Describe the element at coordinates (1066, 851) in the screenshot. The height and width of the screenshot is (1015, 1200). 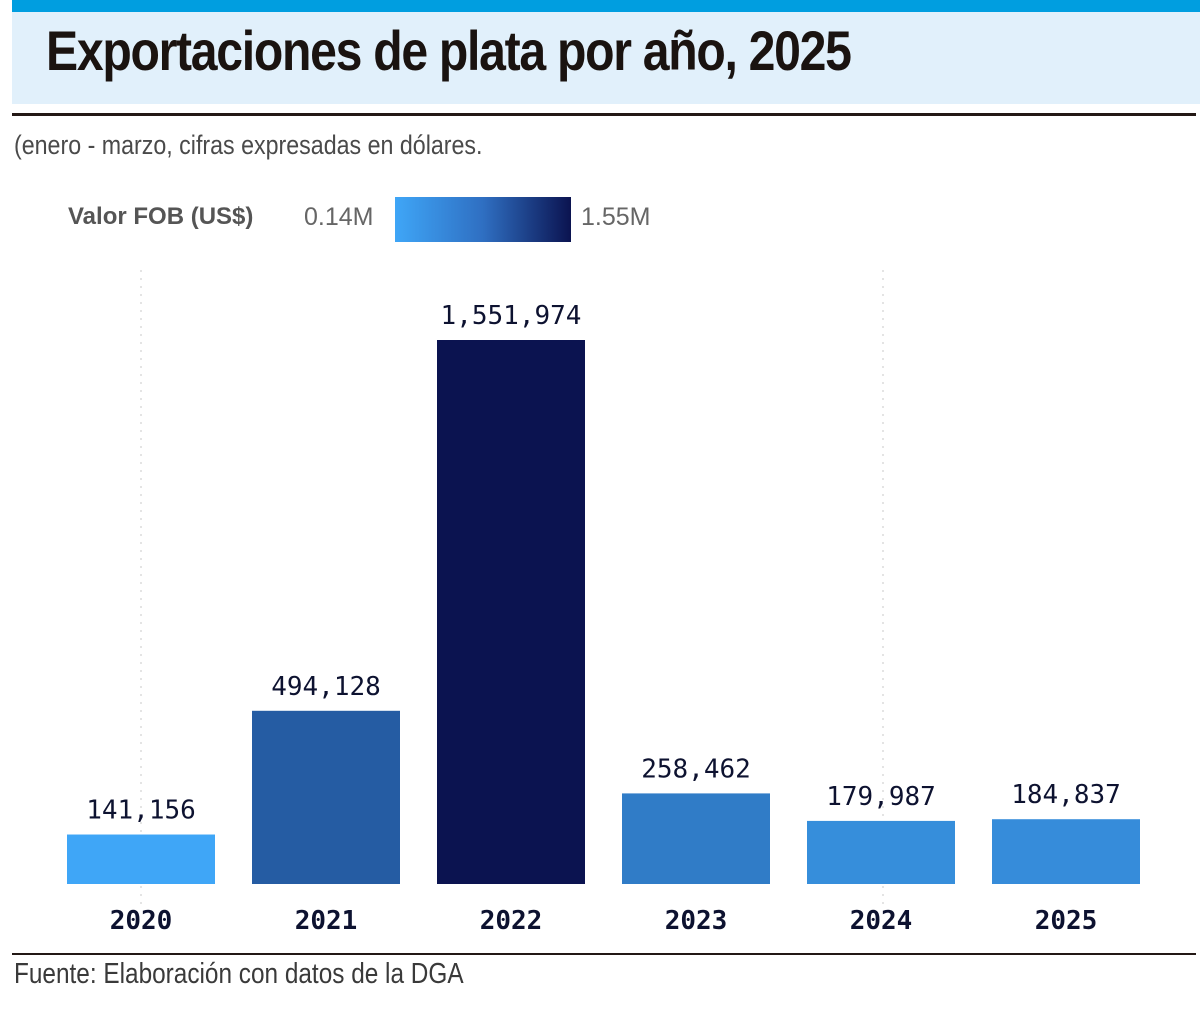
I see `bar-2025` at that location.